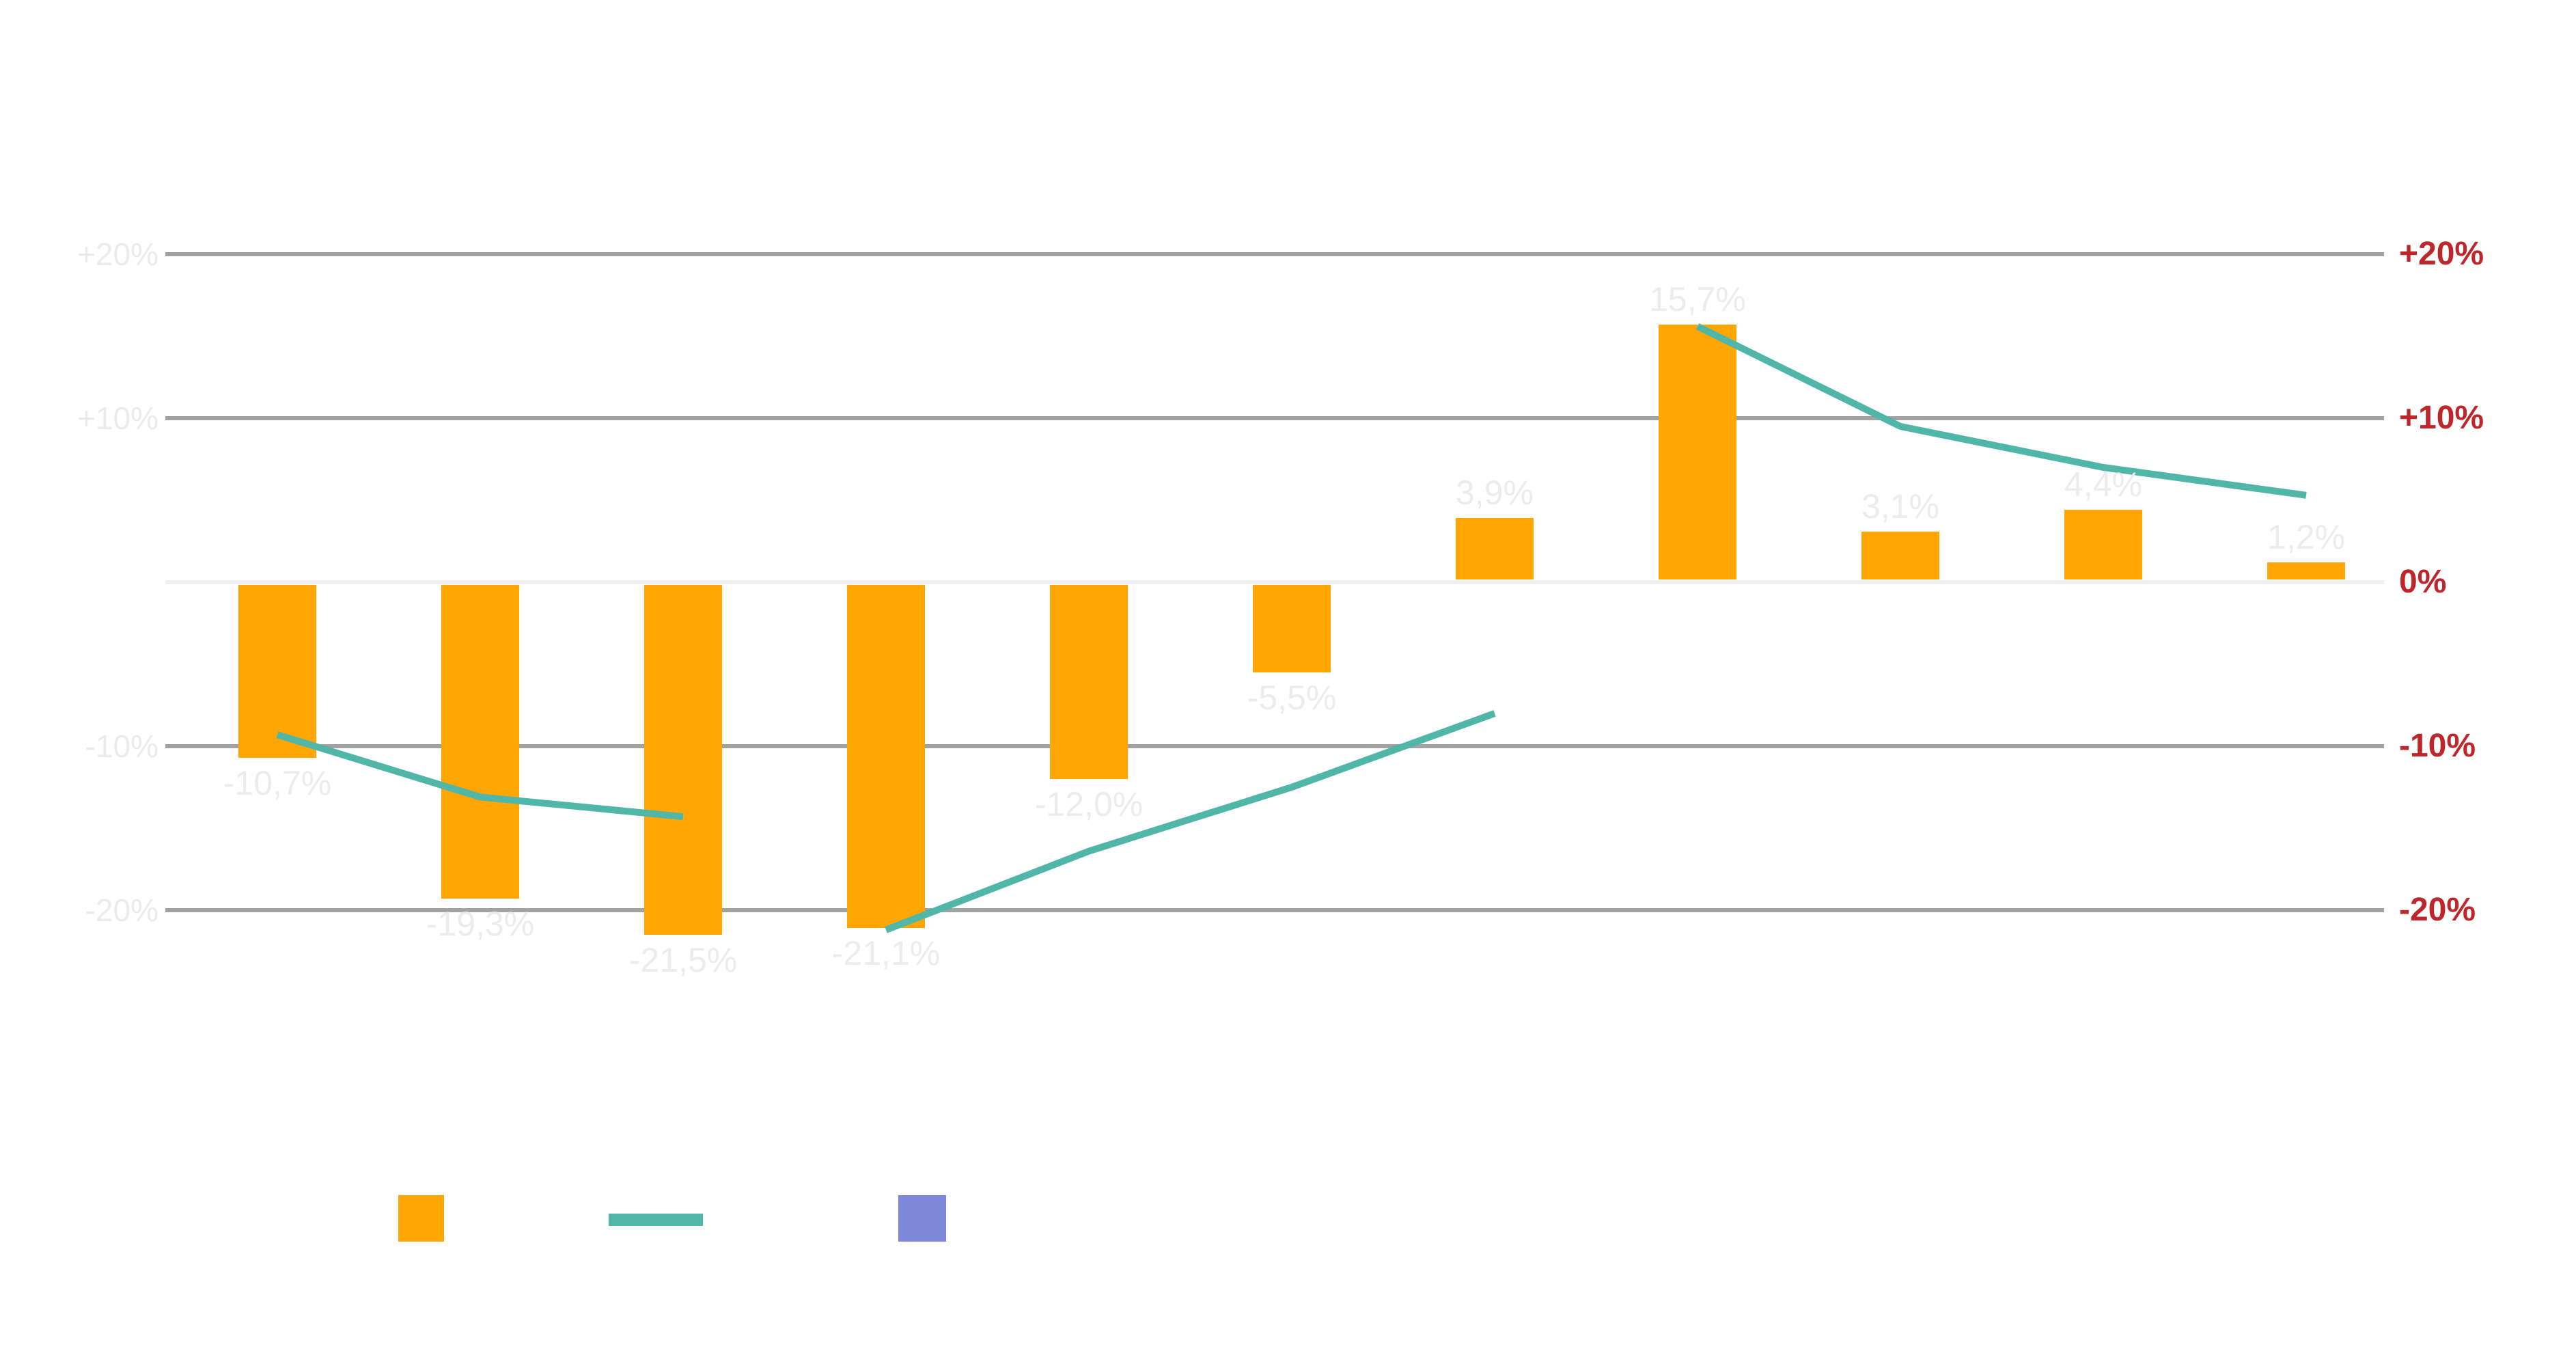 The width and height of the screenshot is (2576, 1353). I want to click on y-axis-right-label--20: -20%, so click(2437, 910).